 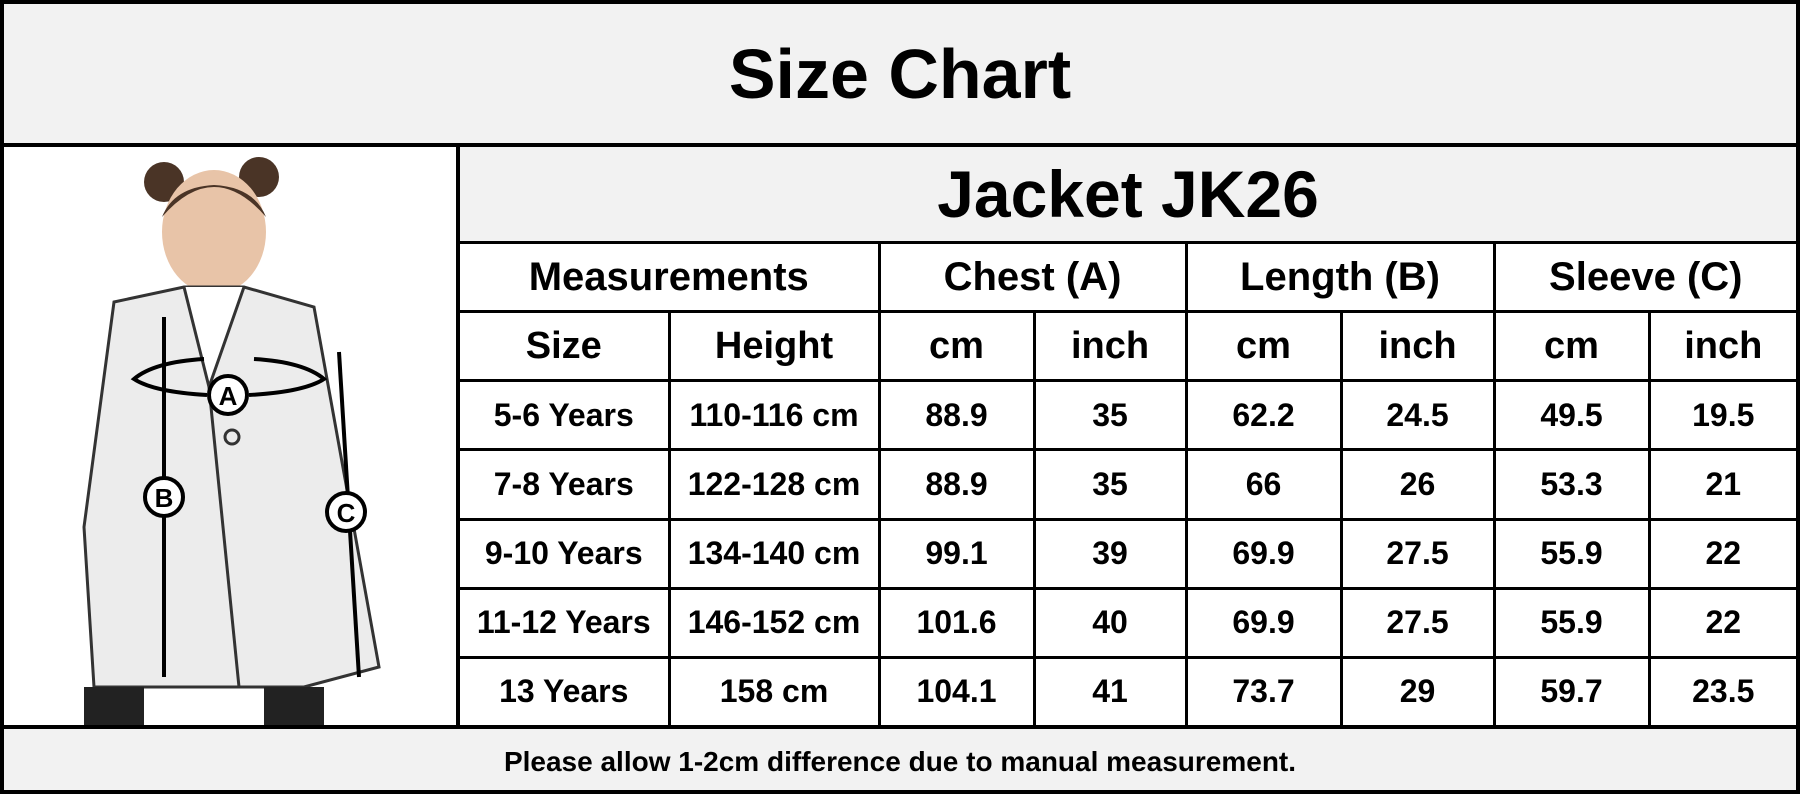 What do you see at coordinates (774, 553) in the screenshot?
I see `table-cell: 134-140 cm` at bounding box center [774, 553].